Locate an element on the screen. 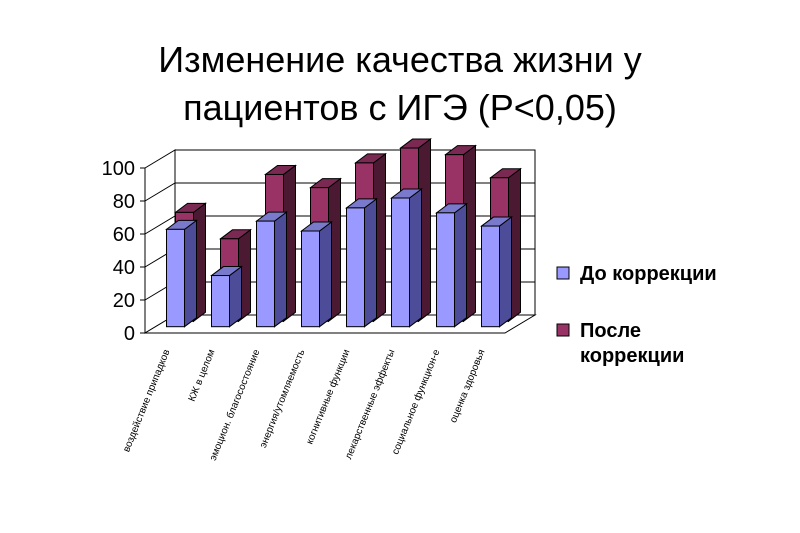 The height and width of the screenshot is (533, 800). chart-title-line-1: Изменение качества жизни у is located at coordinates (400, 59).